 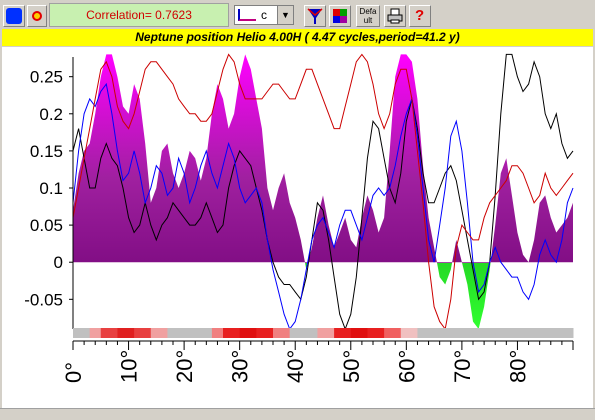 I want to click on pen-style-combo: c ▼, so click(x=264, y=15).